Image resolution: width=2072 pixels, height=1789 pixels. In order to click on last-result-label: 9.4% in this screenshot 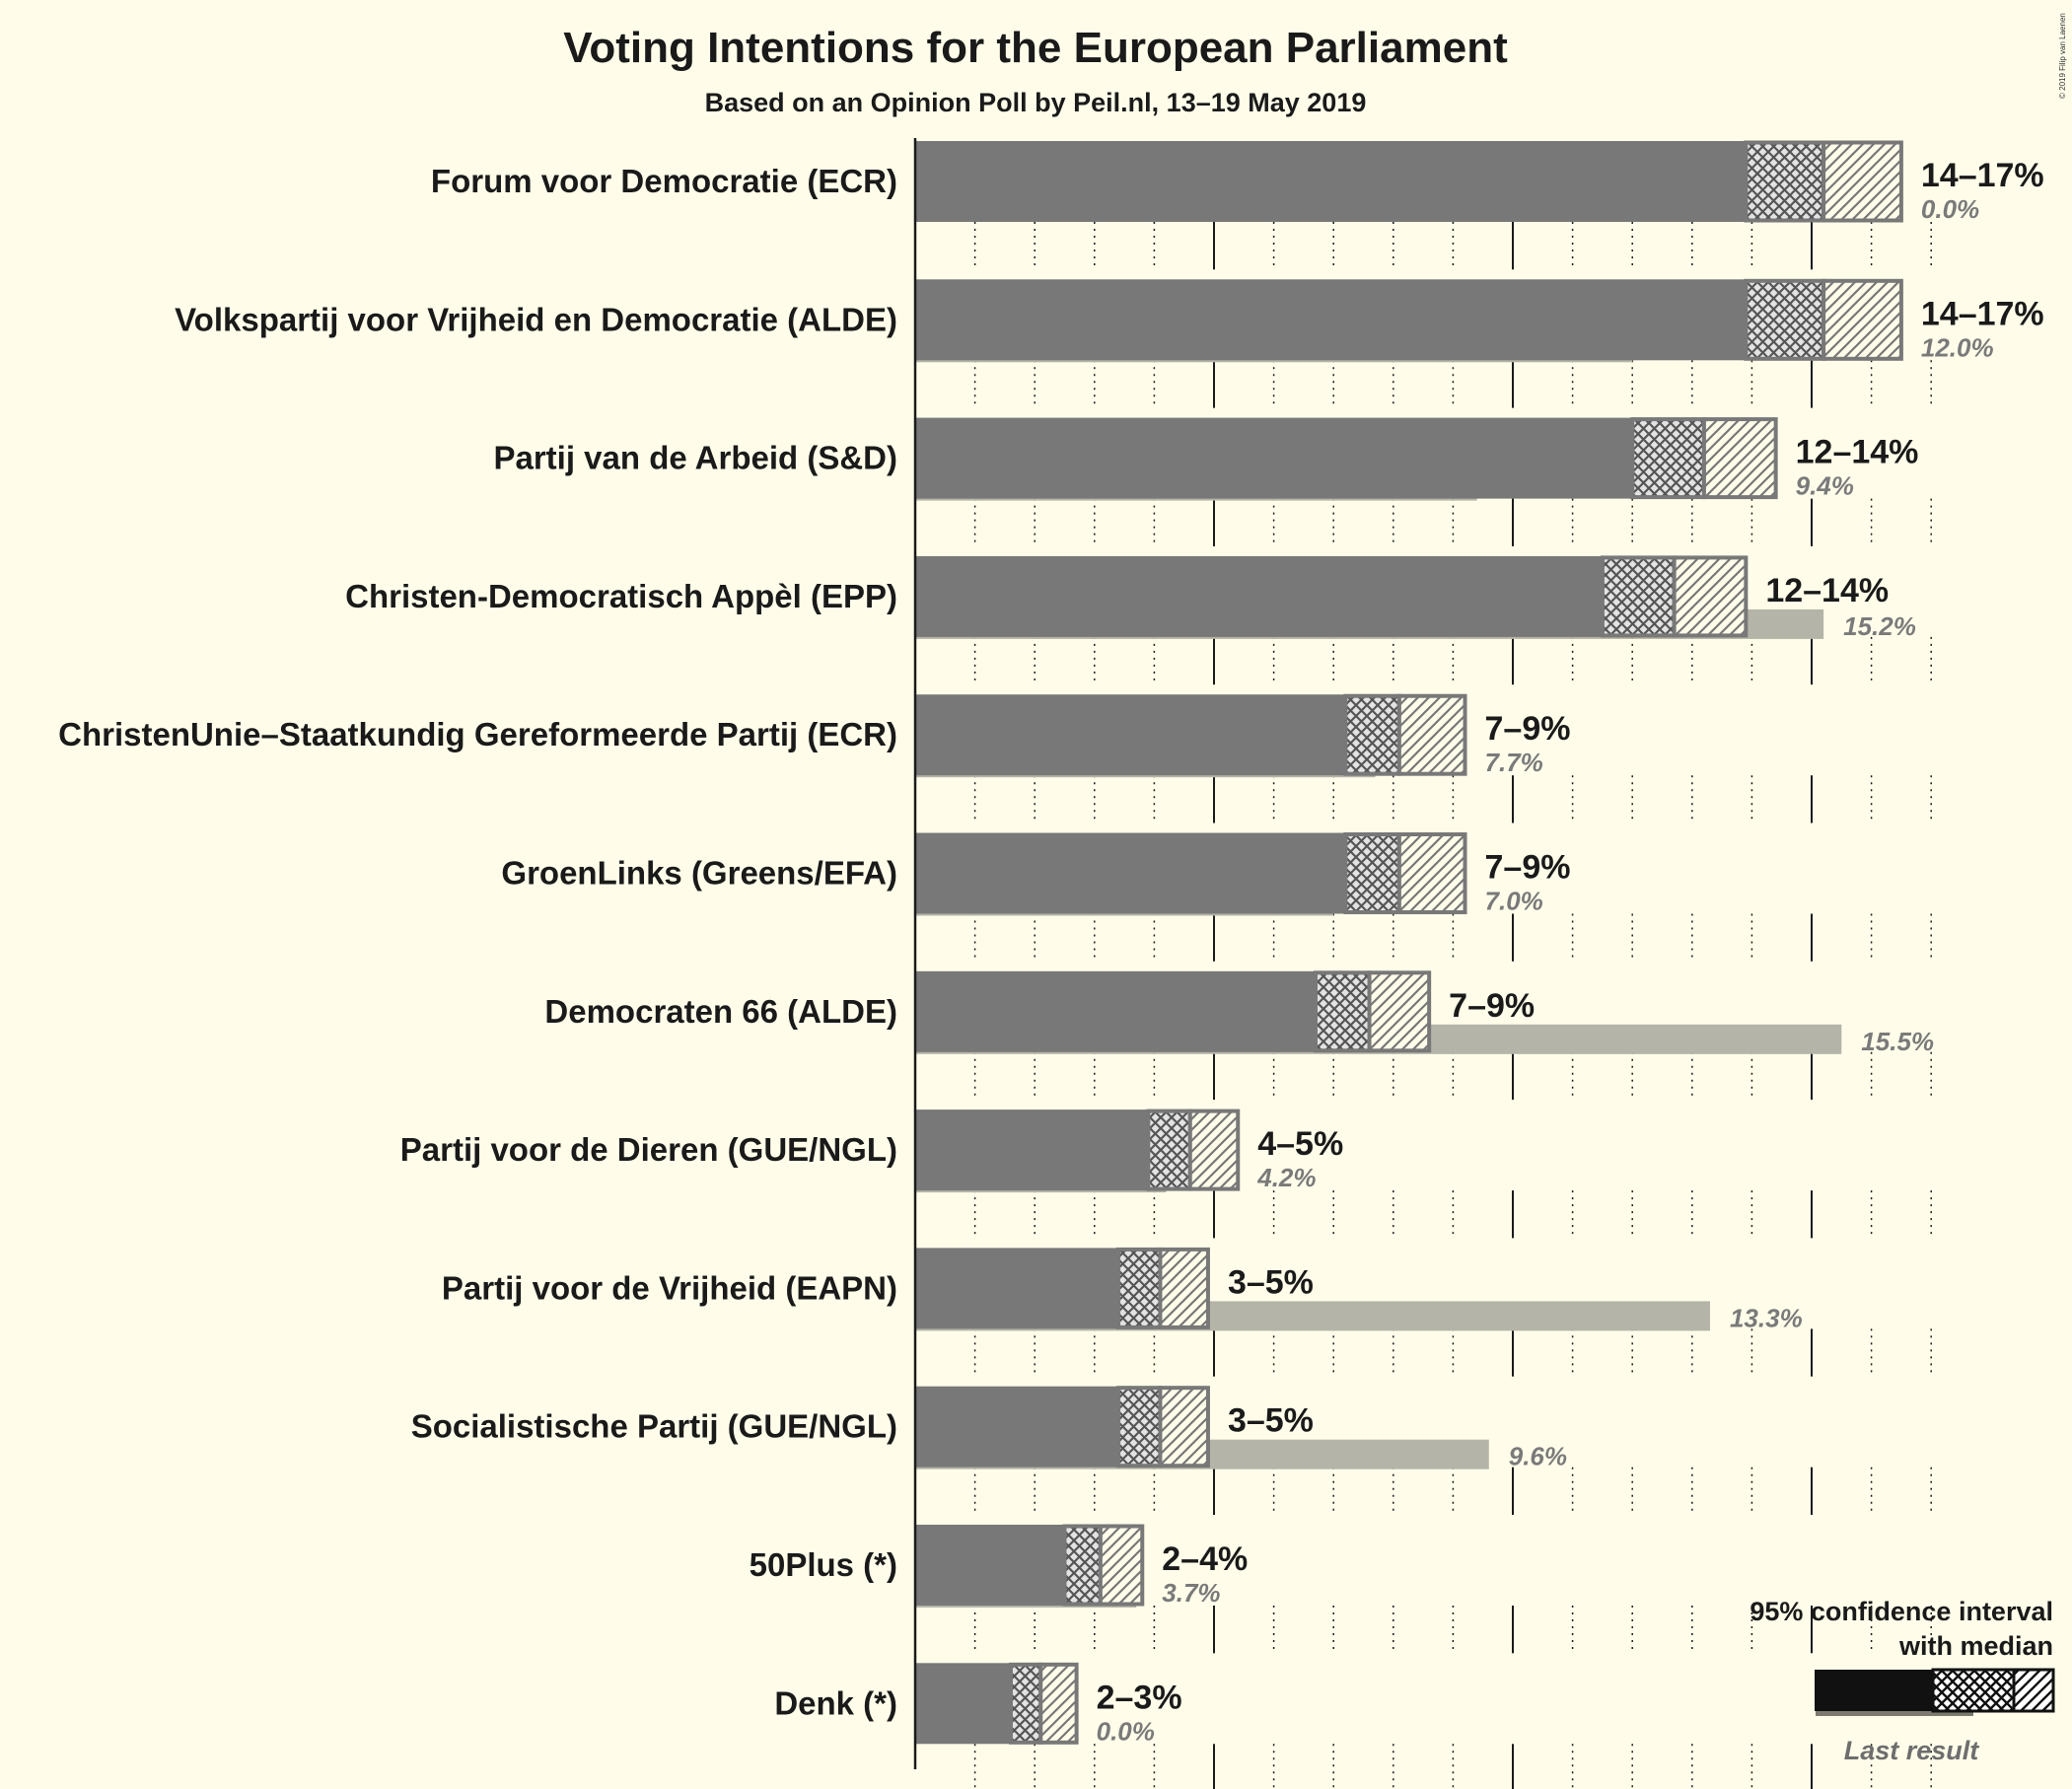, I will do `click(1825, 486)`.